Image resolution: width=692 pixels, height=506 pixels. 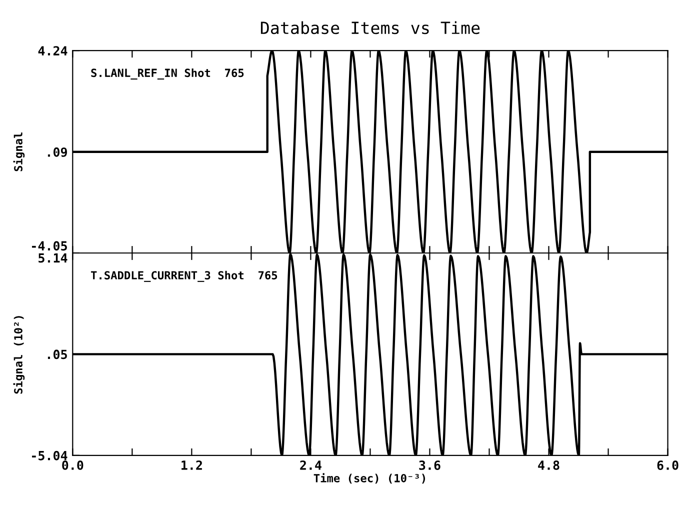 I want to click on y-tick-label: -4.05, so click(x=49, y=246).